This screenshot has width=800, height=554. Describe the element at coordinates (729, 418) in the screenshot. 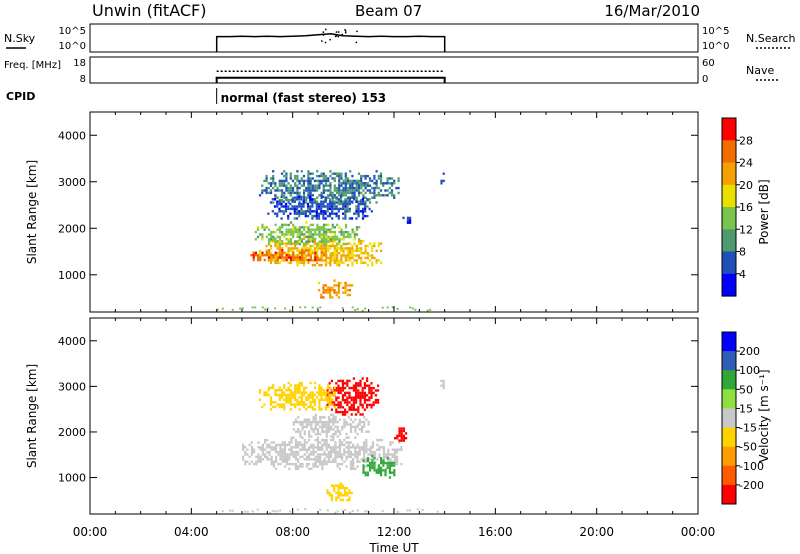

I see `colorbar-frame` at that location.